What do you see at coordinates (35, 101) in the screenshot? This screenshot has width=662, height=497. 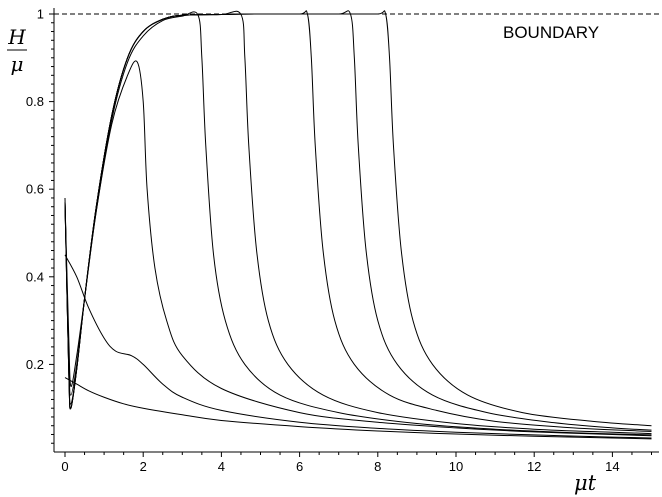 I see `y-tick-label: 0.8` at bounding box center [35, 101].